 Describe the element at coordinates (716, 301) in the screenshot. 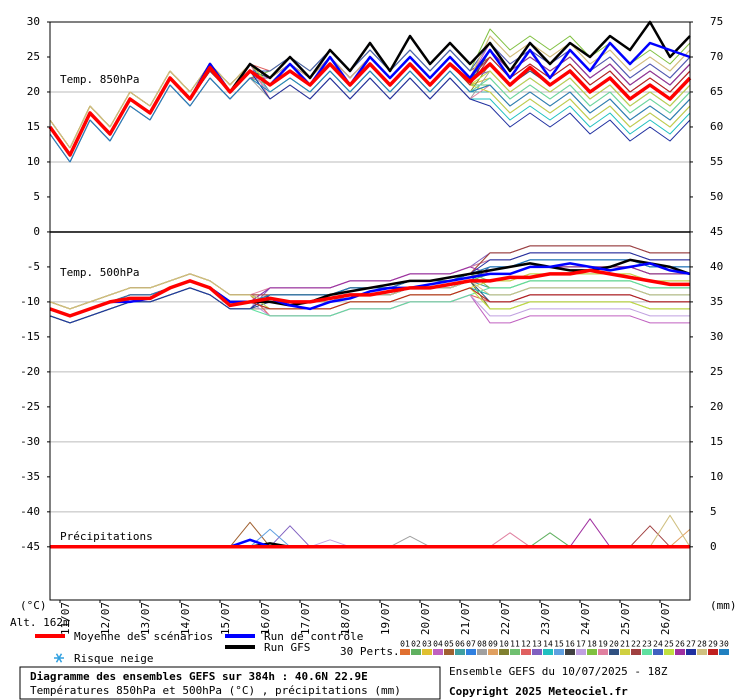

I see `y2-tick-label: 35` at that location.